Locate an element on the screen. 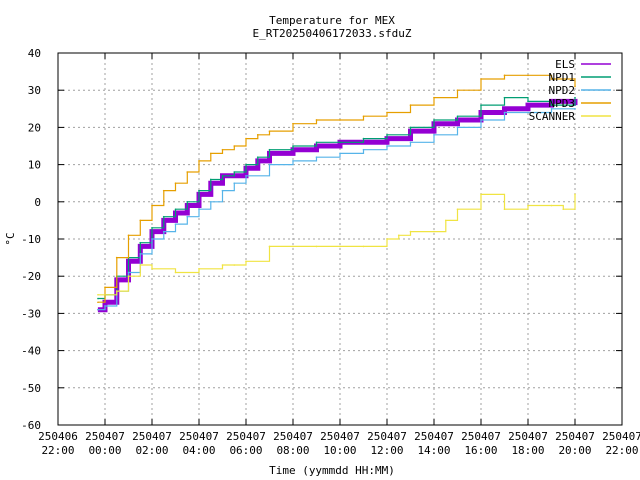 The image size is (640, 480). y-tick-label: 20 is located at coordinates (34, 127).